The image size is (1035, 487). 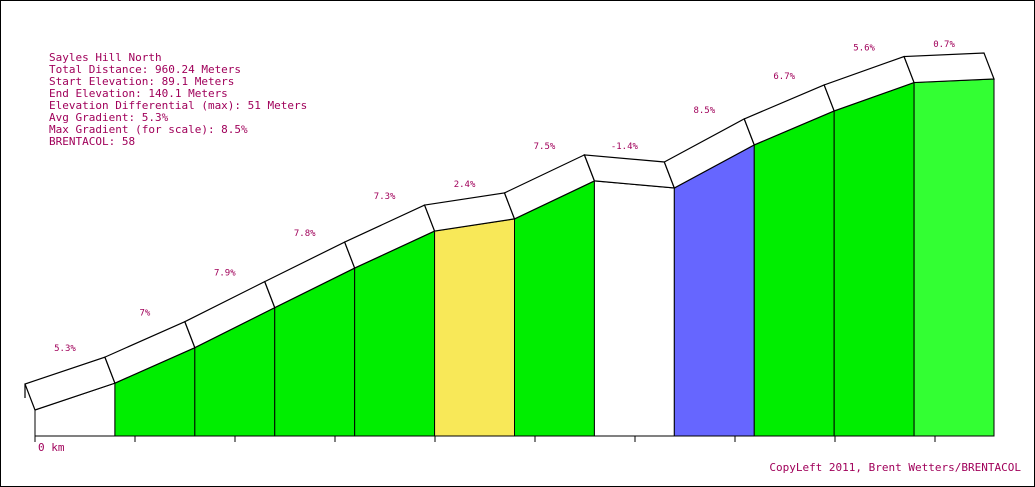 What do you see at coordinates (141, 81) in the screenshot?
I see `start-elevation: Start Elevation: 89.1 Meters` at bounding box center [141, 81].